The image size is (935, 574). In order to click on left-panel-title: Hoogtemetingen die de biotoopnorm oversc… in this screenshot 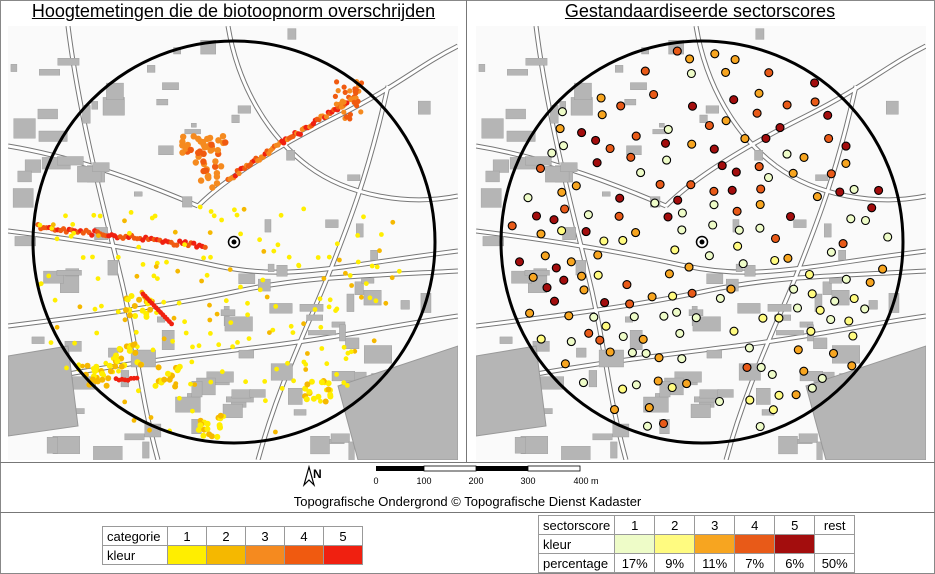, I will do `click(233, 11)`.